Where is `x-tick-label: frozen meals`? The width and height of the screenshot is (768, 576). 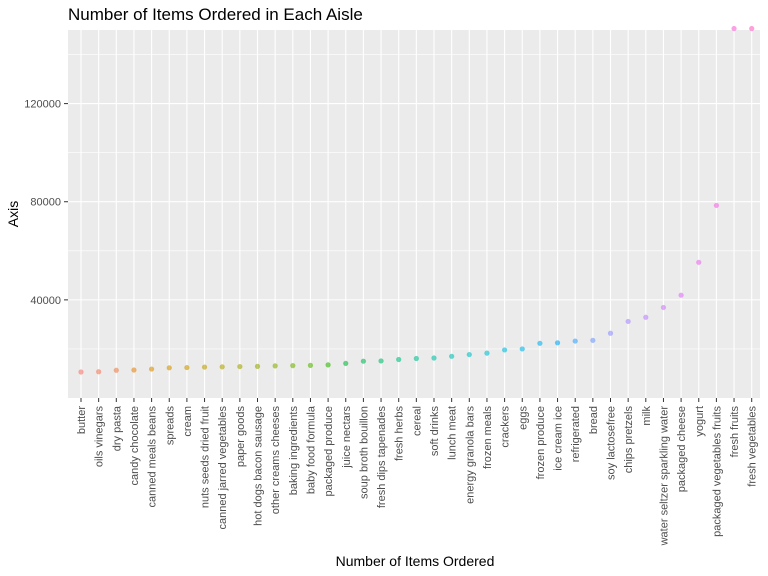
x-tick-label: frozen meals is located at coordinates (488, 437).